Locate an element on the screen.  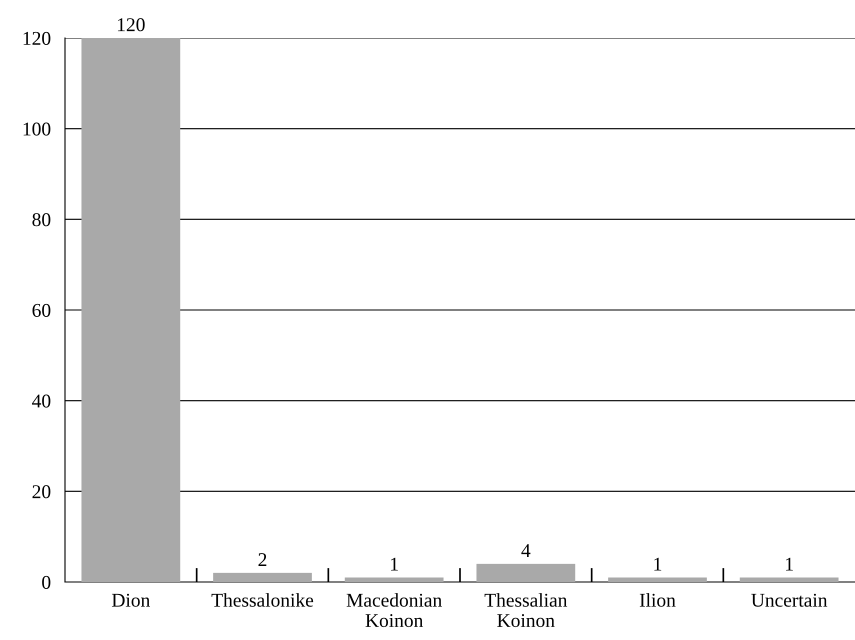
data-label: 120 is located at coordinates (131, 25).